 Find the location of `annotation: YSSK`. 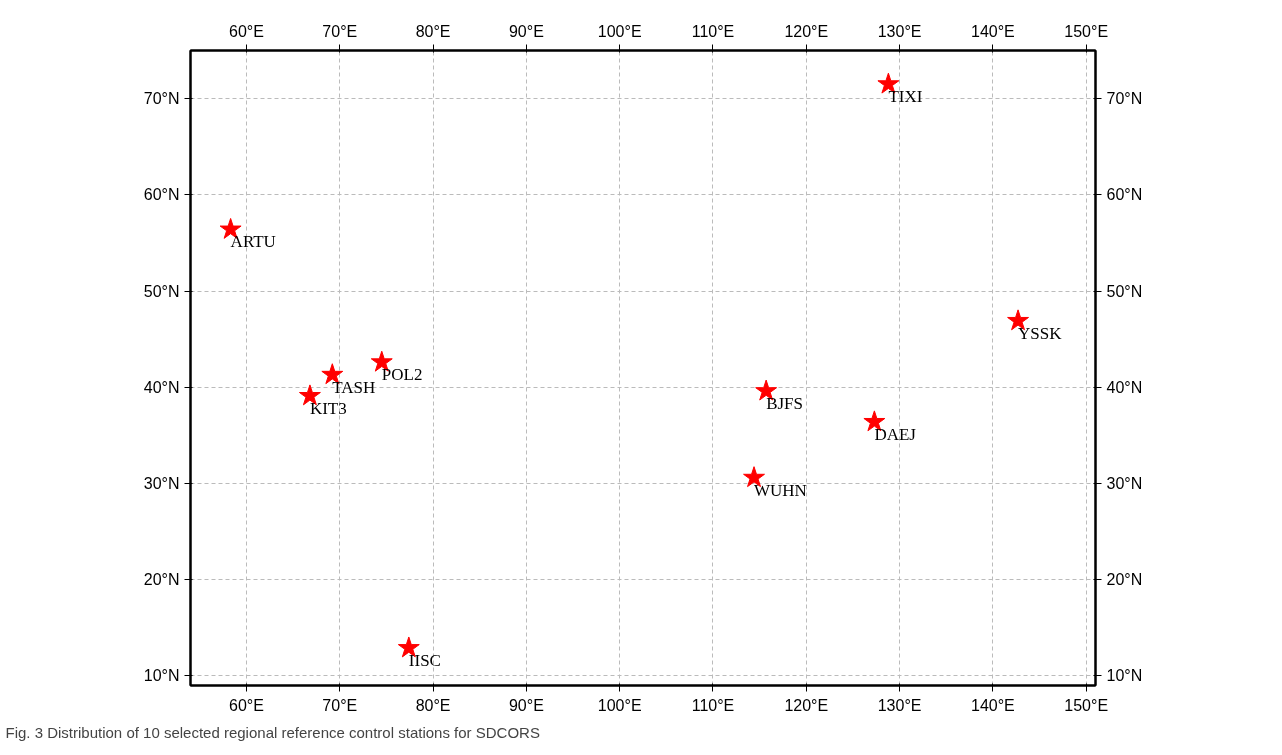

annotation: YSSK is located at coordinates (1040, 333).